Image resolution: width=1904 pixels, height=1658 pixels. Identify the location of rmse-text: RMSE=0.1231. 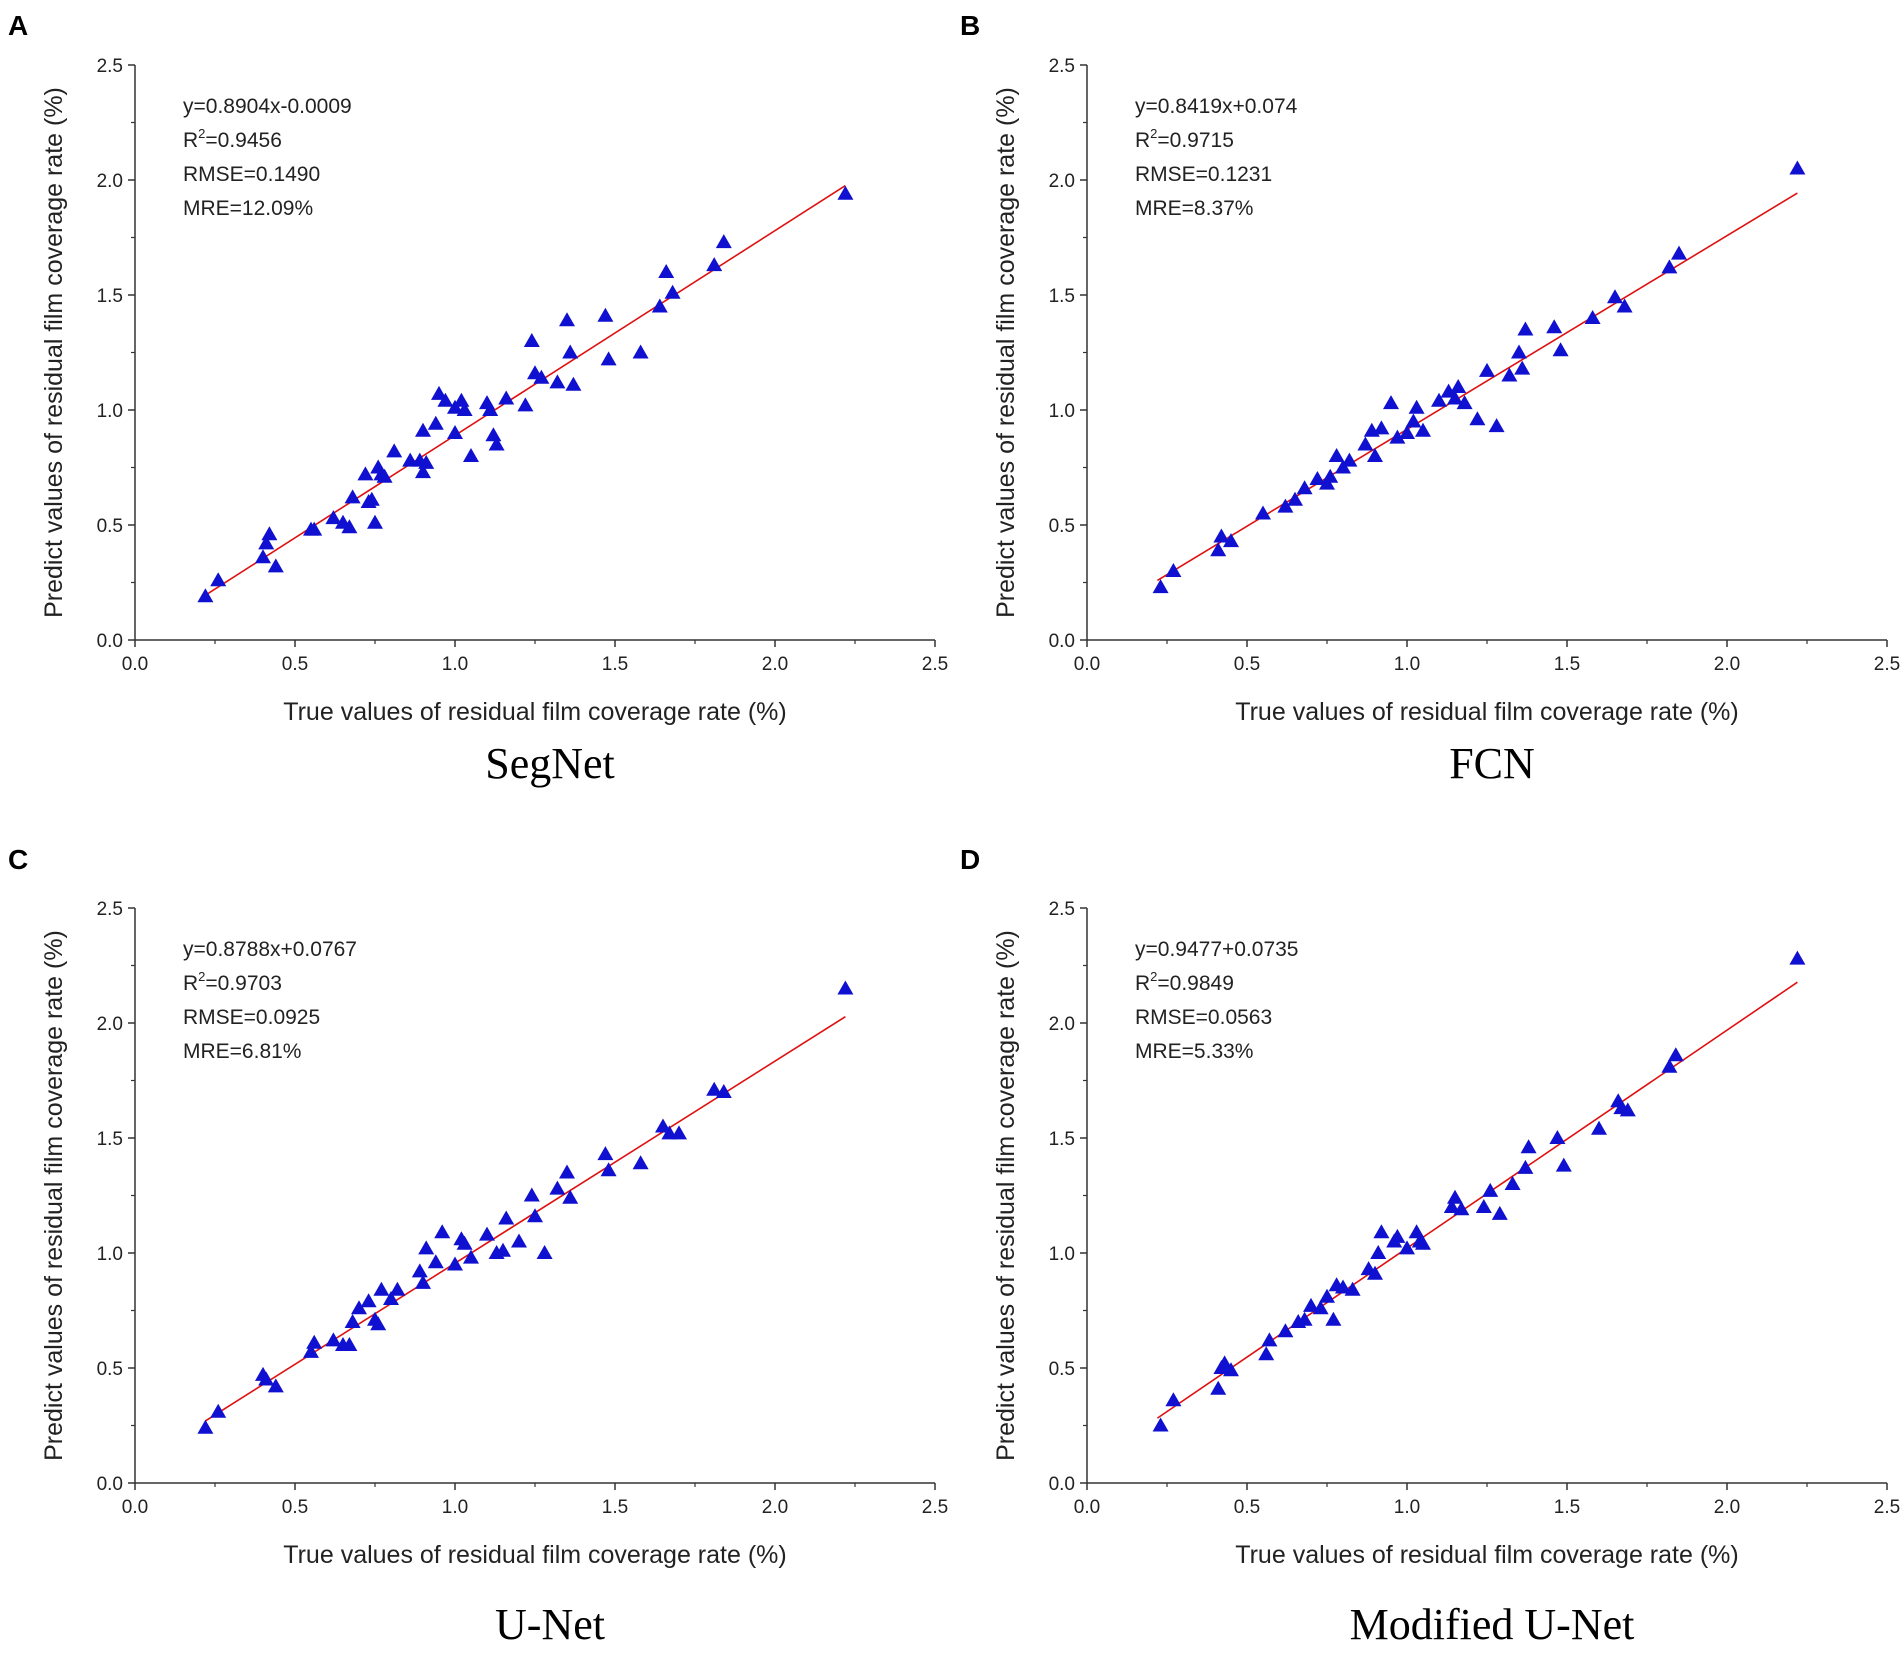
(1203, 174).